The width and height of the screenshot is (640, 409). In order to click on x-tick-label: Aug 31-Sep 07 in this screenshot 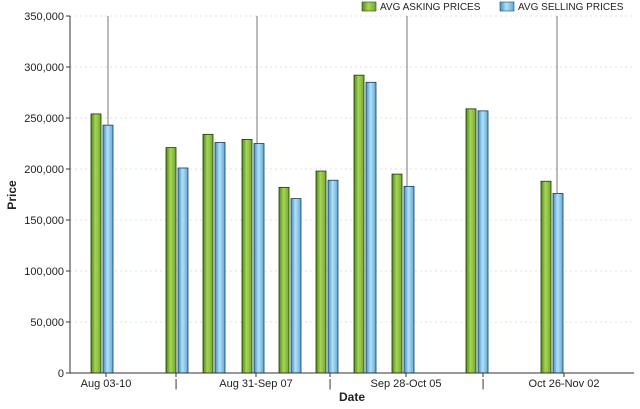, I will do `click(255, 384)`.